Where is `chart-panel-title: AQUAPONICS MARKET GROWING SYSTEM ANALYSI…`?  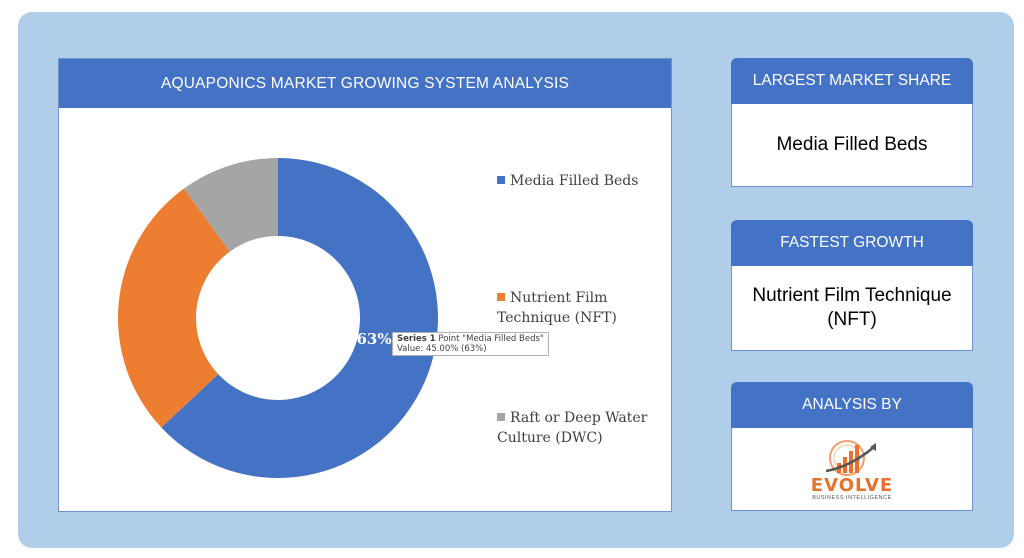
chart-panel-title: AQUAPONICS MARKET GROWING SYSTEM ANALYSI… is located at coordinates (365, 83).